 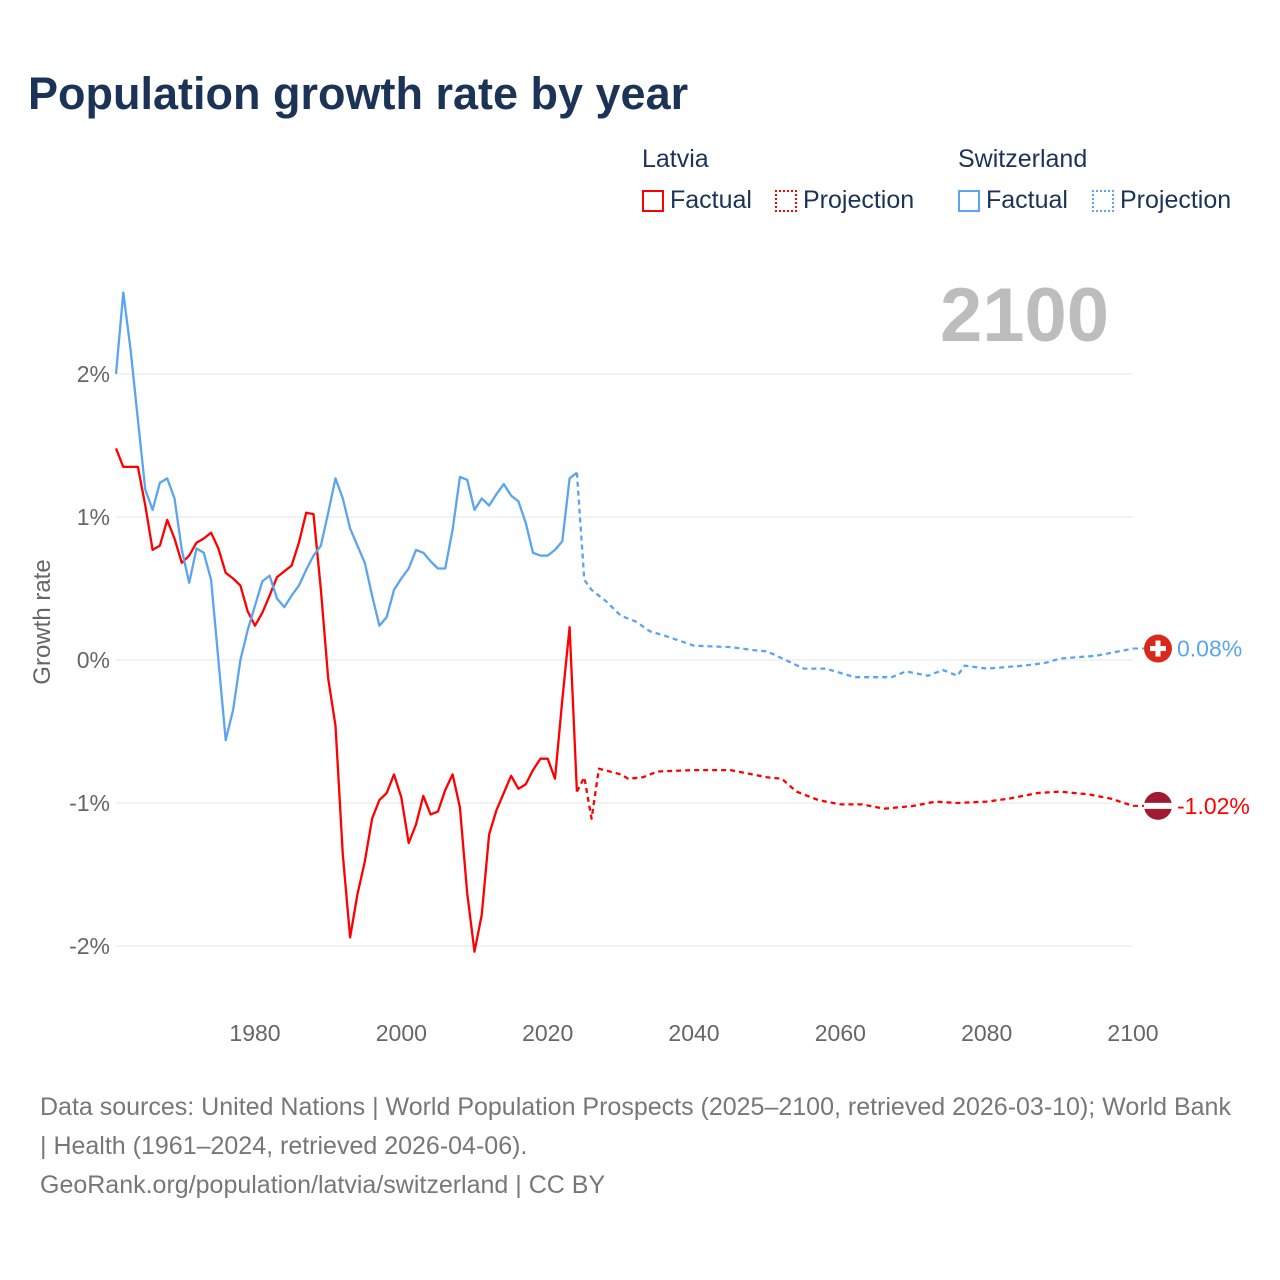 I want to click on switzerland-factual-line, so click(x=346, y=516).